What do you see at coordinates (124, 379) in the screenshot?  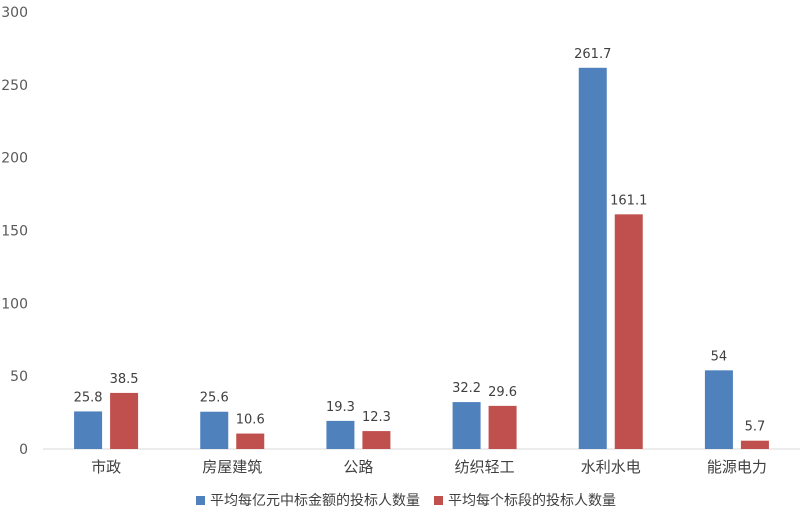 I see `data-label-series-2: 38.5` at bounding box center [124, 379].